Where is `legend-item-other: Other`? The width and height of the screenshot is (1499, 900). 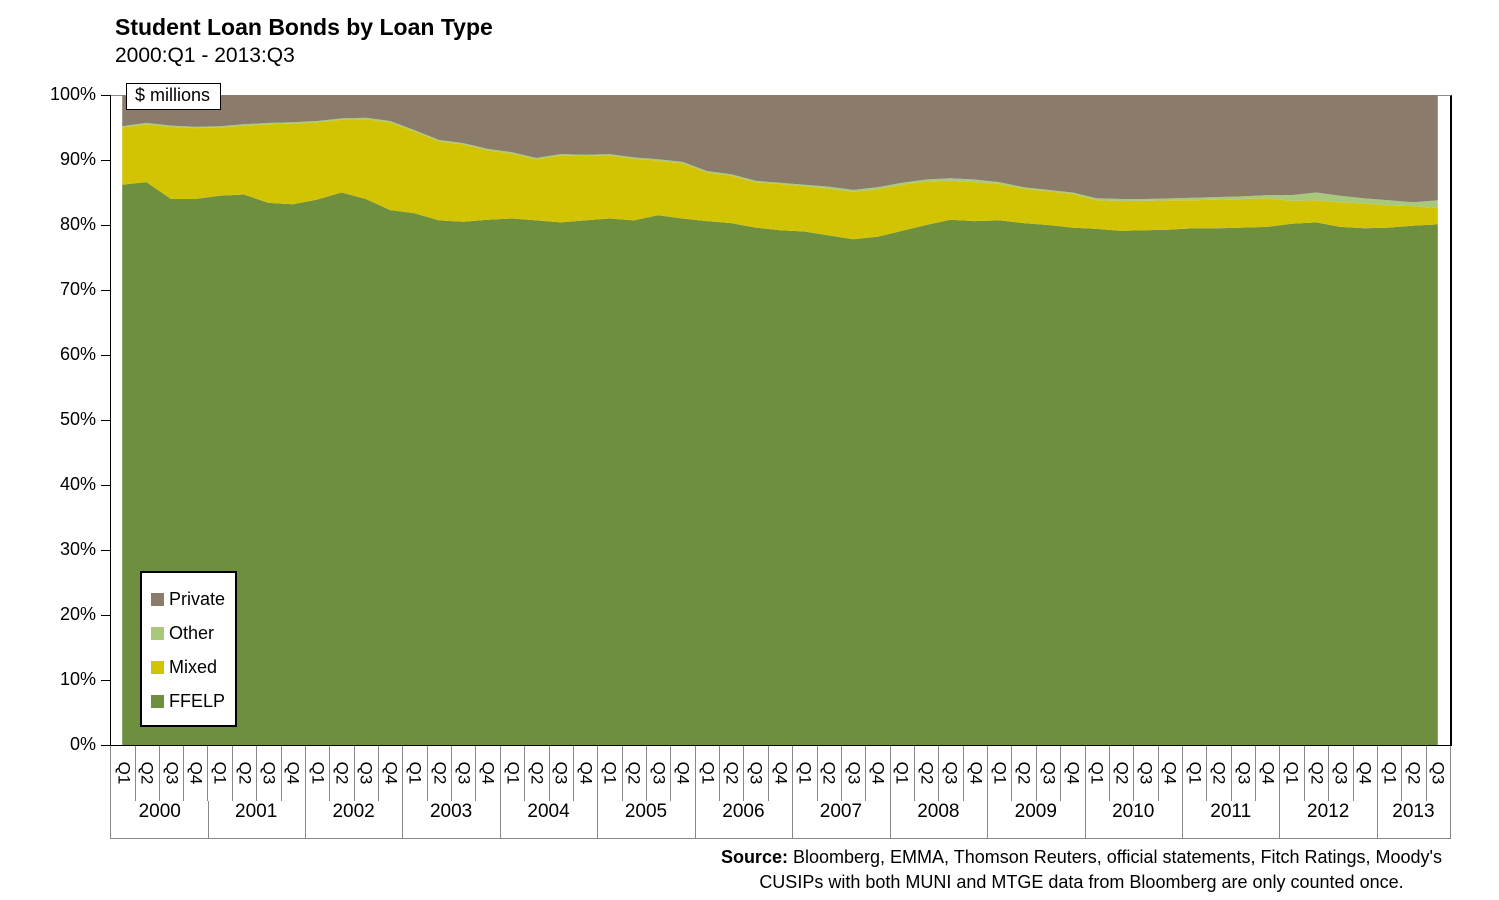
legend-item-other: Other is located at coordinates (193, 633).